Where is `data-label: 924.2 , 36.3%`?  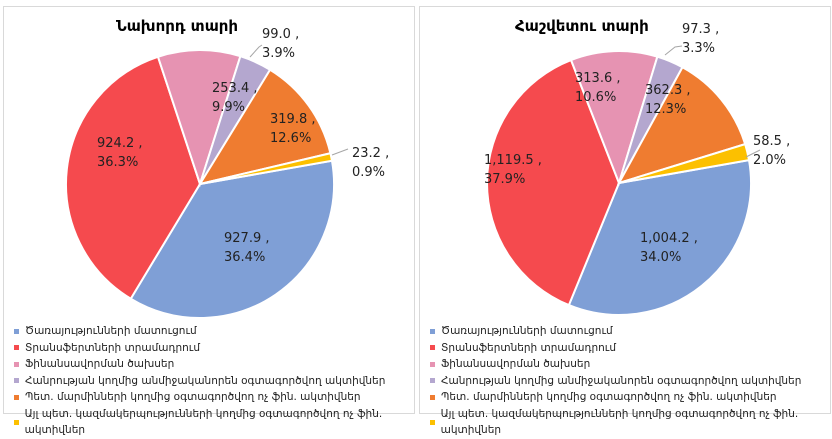
data-label: 924.2 , 36.3% is located at coordinates (119, 153).